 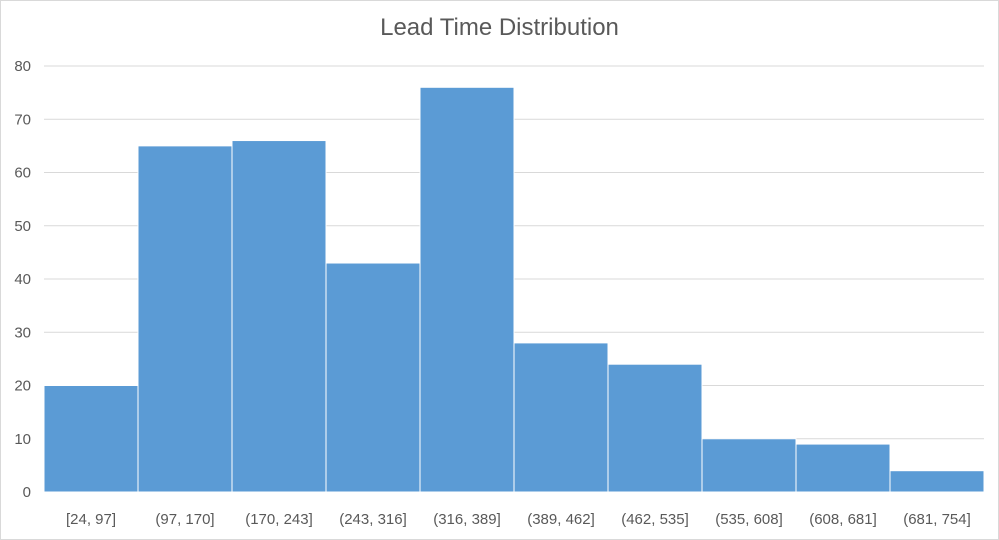 What do you see at coordinates (22, 439) in the screenshot?
I see `y-tick-label: 10` at bounding box center [22, 439].